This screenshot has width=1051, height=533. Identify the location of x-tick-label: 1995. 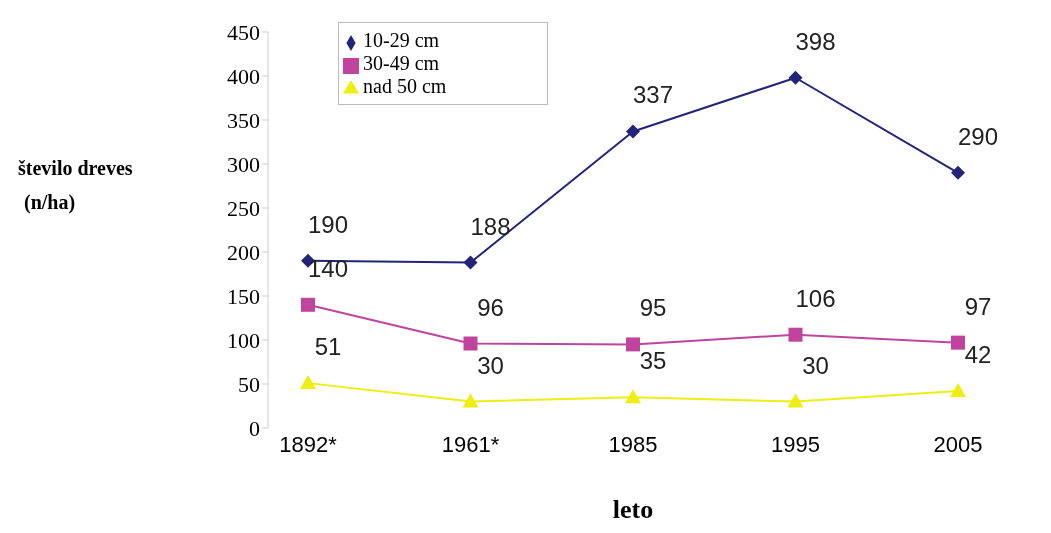
(795, 444).